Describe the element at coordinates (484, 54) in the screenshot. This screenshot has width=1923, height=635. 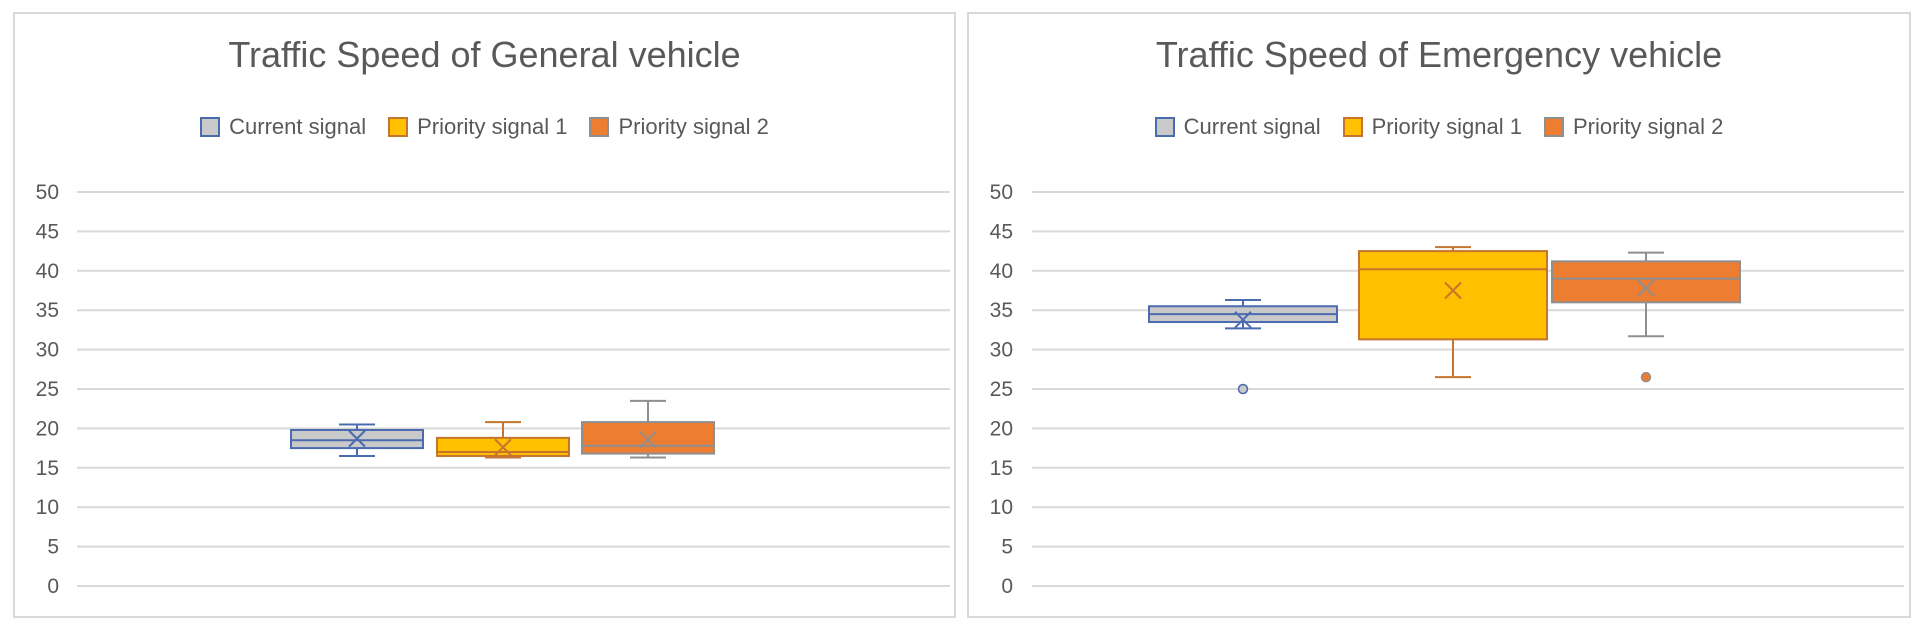
I see `chart-title: Traffic Speed of General vehicle` at that location.